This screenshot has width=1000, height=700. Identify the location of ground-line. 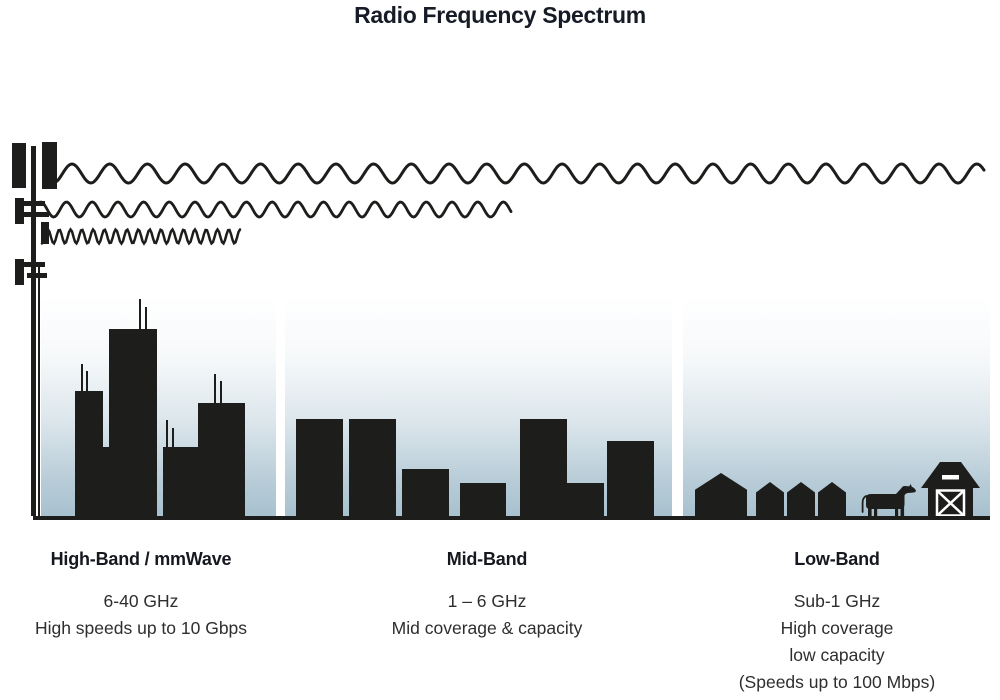
(511, 518).